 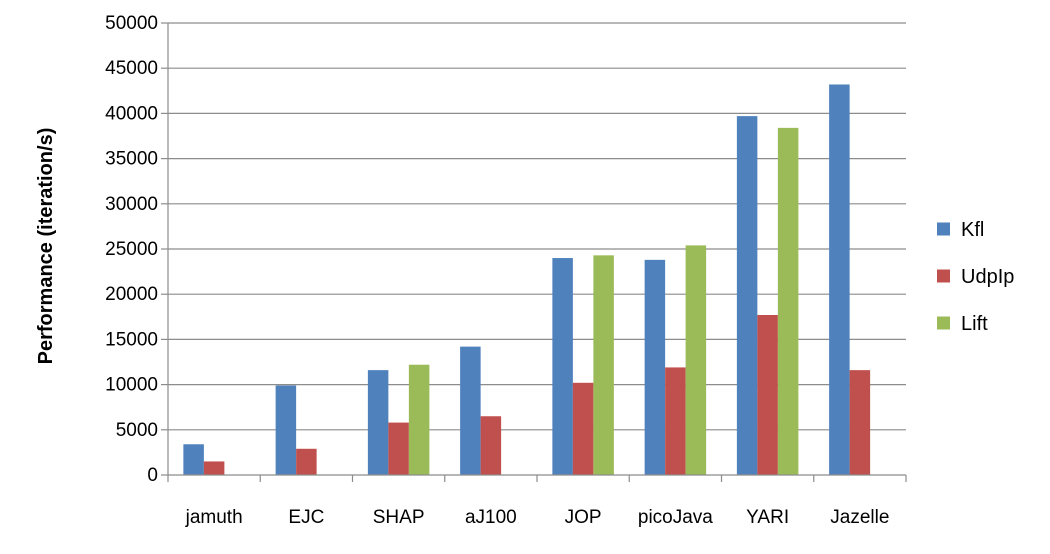 What do you see at coordinates (306, 461) in the screenshot?
I see `bar-udpip-ejc` at bounding box center [306, 461].